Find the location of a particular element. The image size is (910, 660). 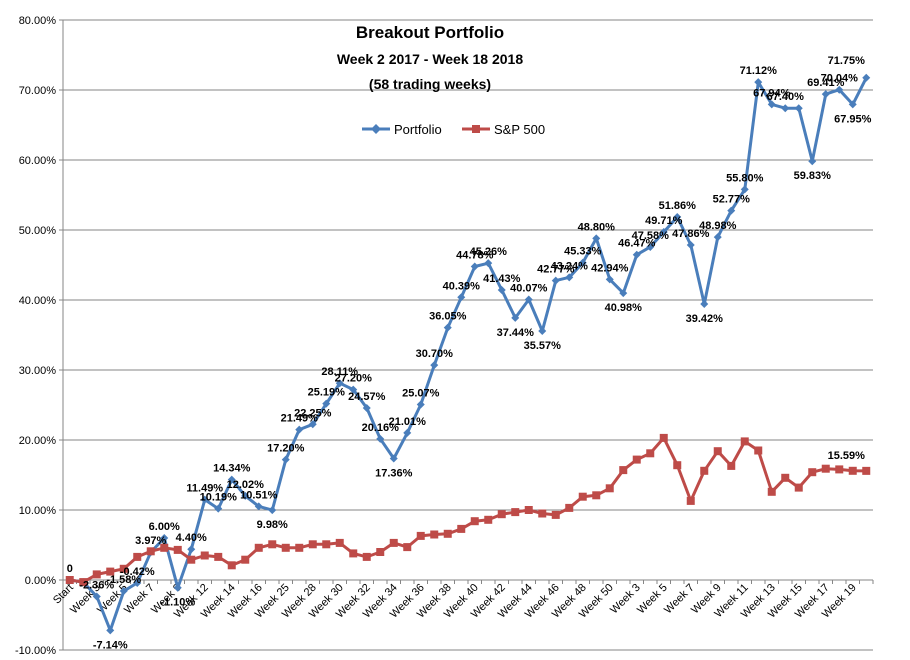

data-label-portfolio: 36.05% is located at coordinates (448, 317).